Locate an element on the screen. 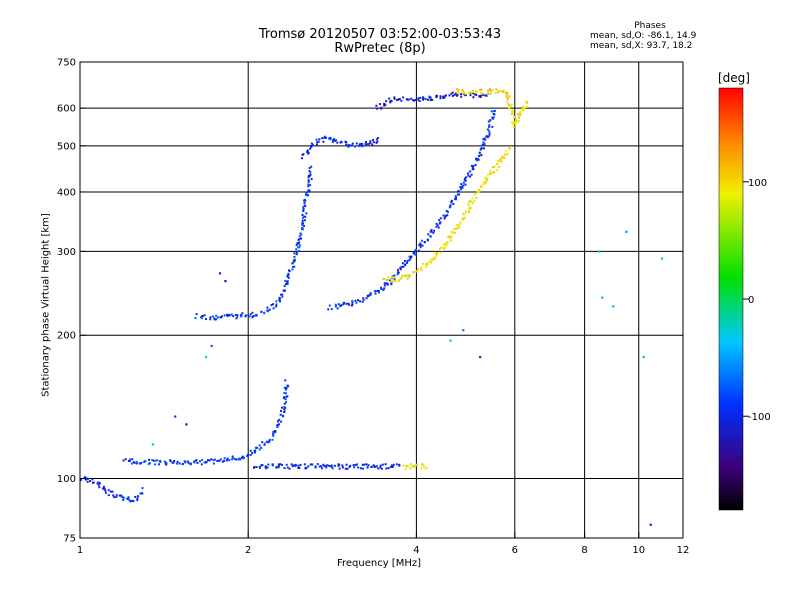 This screenshot has width=800, height=600. x-tick-label: 8 is located at coordinates (584, 550).